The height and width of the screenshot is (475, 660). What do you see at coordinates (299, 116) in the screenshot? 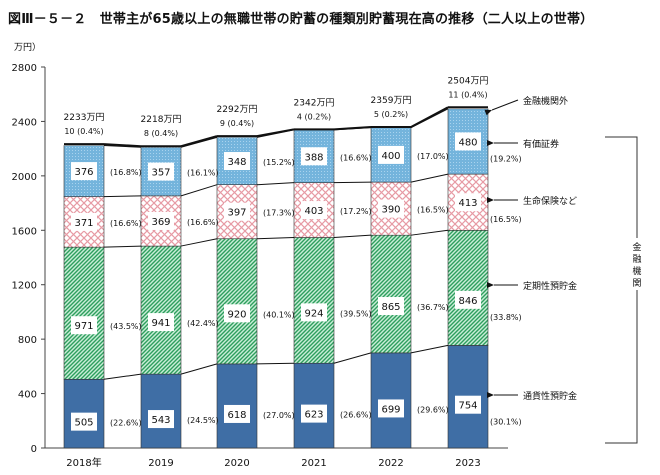
I see `other-value: 4` at bounding box center [299, 116].